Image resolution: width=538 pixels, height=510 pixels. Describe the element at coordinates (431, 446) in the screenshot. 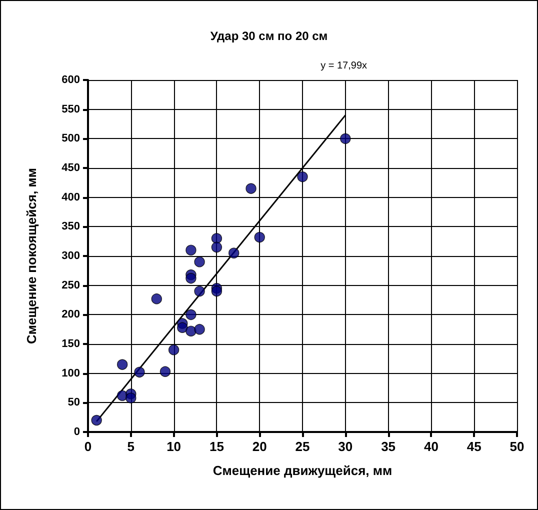

I see `x-tick-label: 40` at that location.